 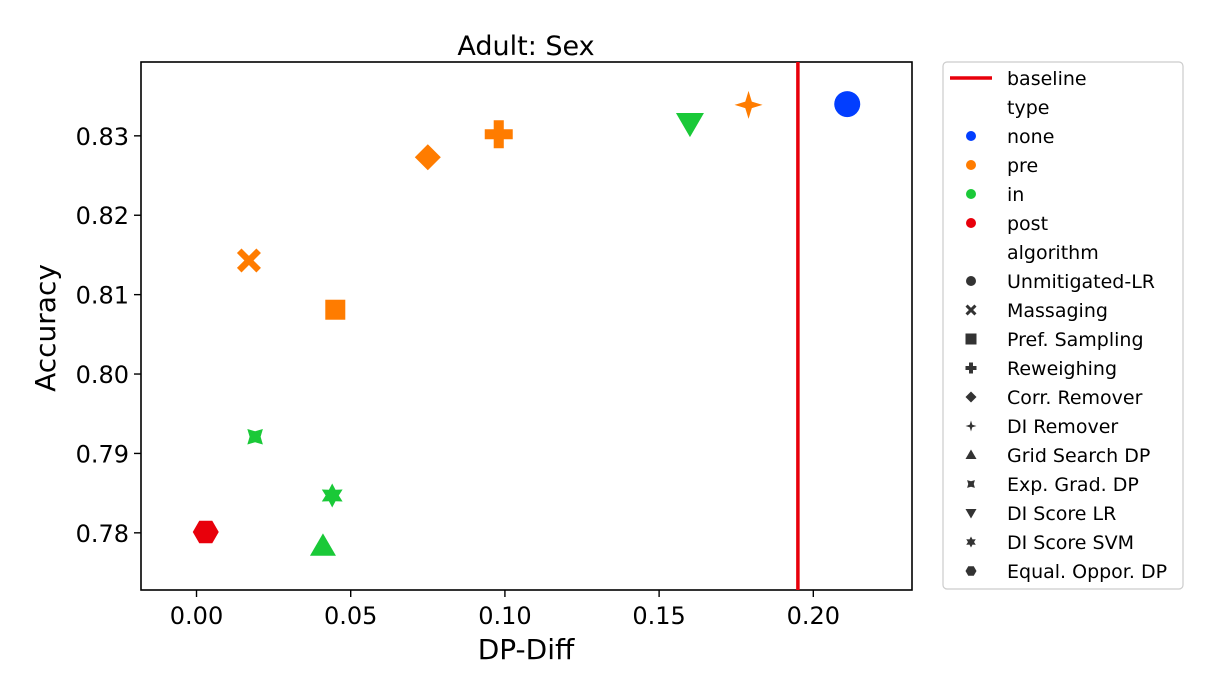 What do you see at coordinates (1070, 543) in the screenshot?
I see `legend-algorithm-label: DI Score SVM` at bounding box center [1070, 543].